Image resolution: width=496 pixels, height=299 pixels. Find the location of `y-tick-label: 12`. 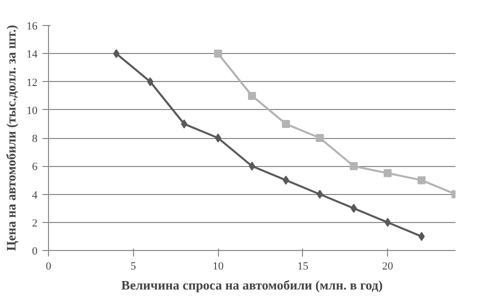

y-tick-label: 12 is located at coordinates (32, 82).